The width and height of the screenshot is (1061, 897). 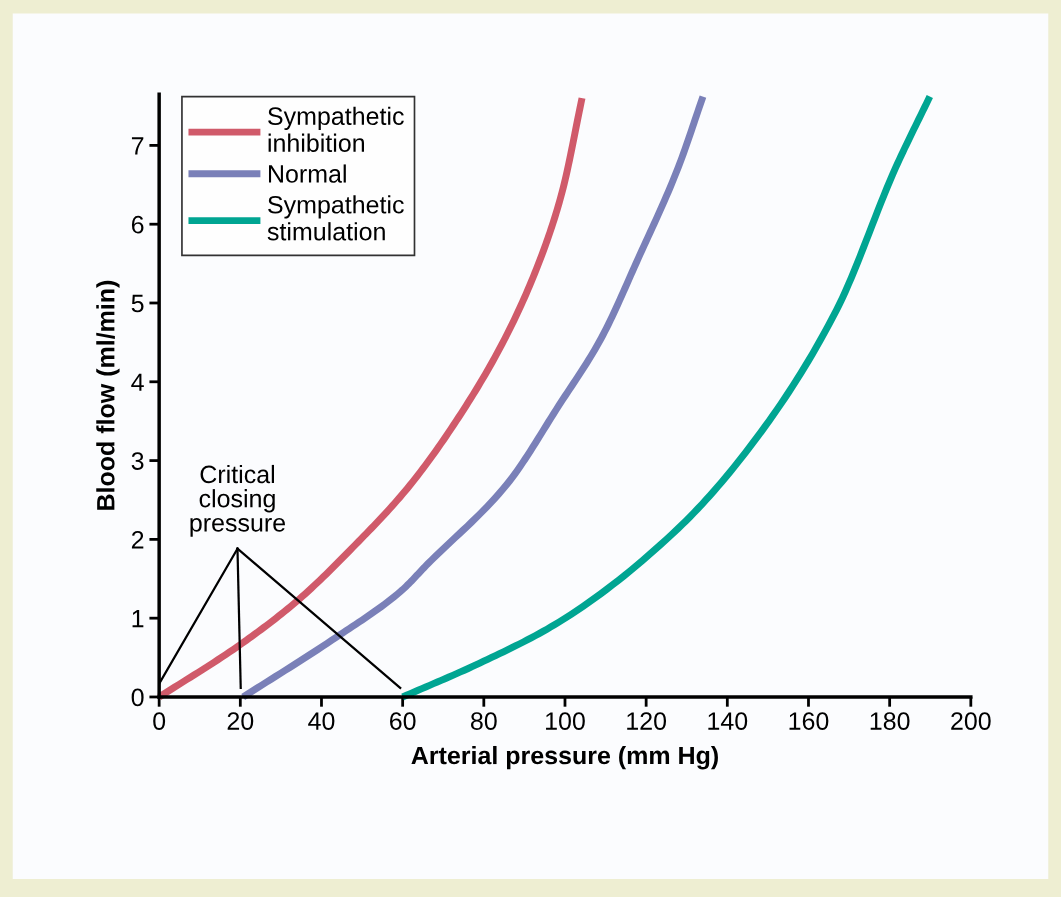 What do you see at coordinates (335, 218) in the screenshot?
I see `legend-label: Sympathetic stimulation` at bounding box center [335, 218].